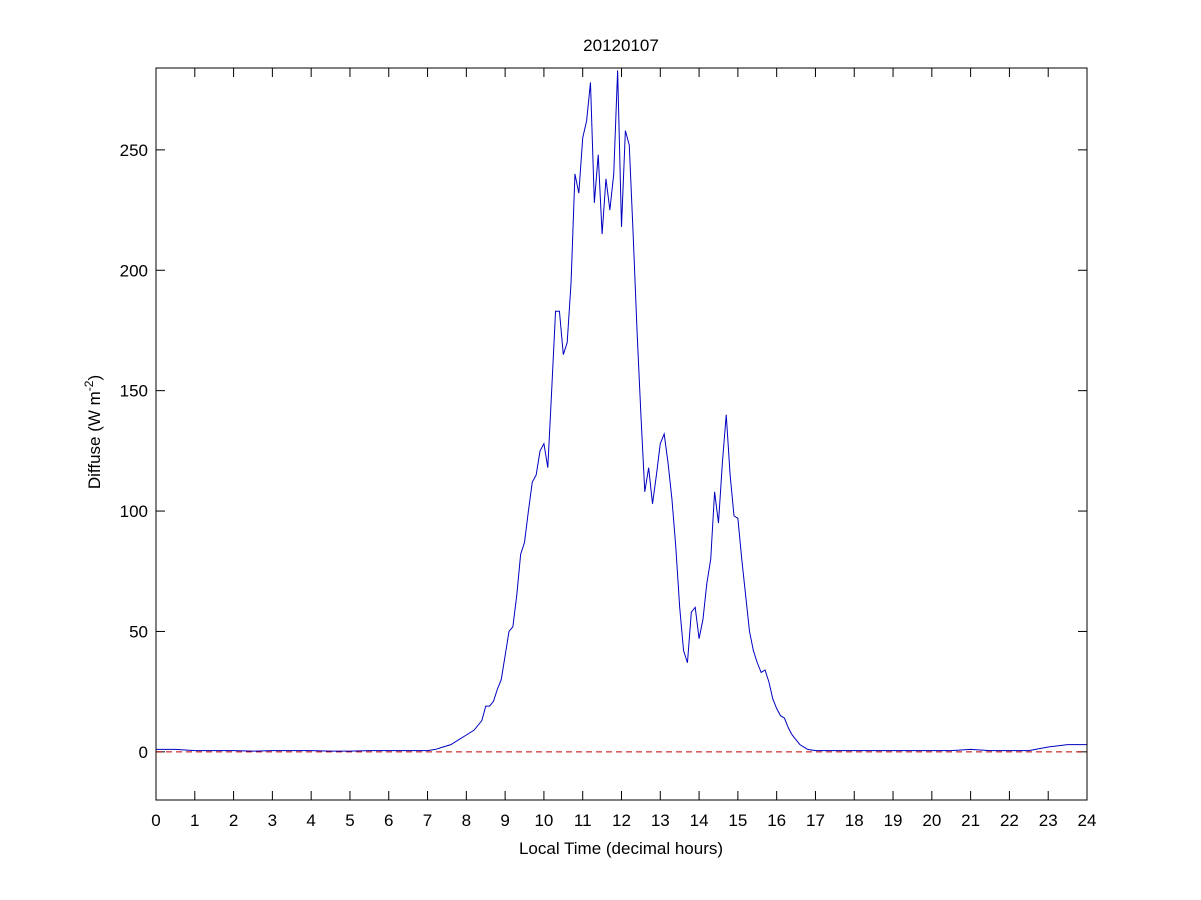 The width and height of the screenshot is (1201, 900). Describe the element at coordinates (349, 820) in the screenshot. I see `x-tick-label: 5` at that location.